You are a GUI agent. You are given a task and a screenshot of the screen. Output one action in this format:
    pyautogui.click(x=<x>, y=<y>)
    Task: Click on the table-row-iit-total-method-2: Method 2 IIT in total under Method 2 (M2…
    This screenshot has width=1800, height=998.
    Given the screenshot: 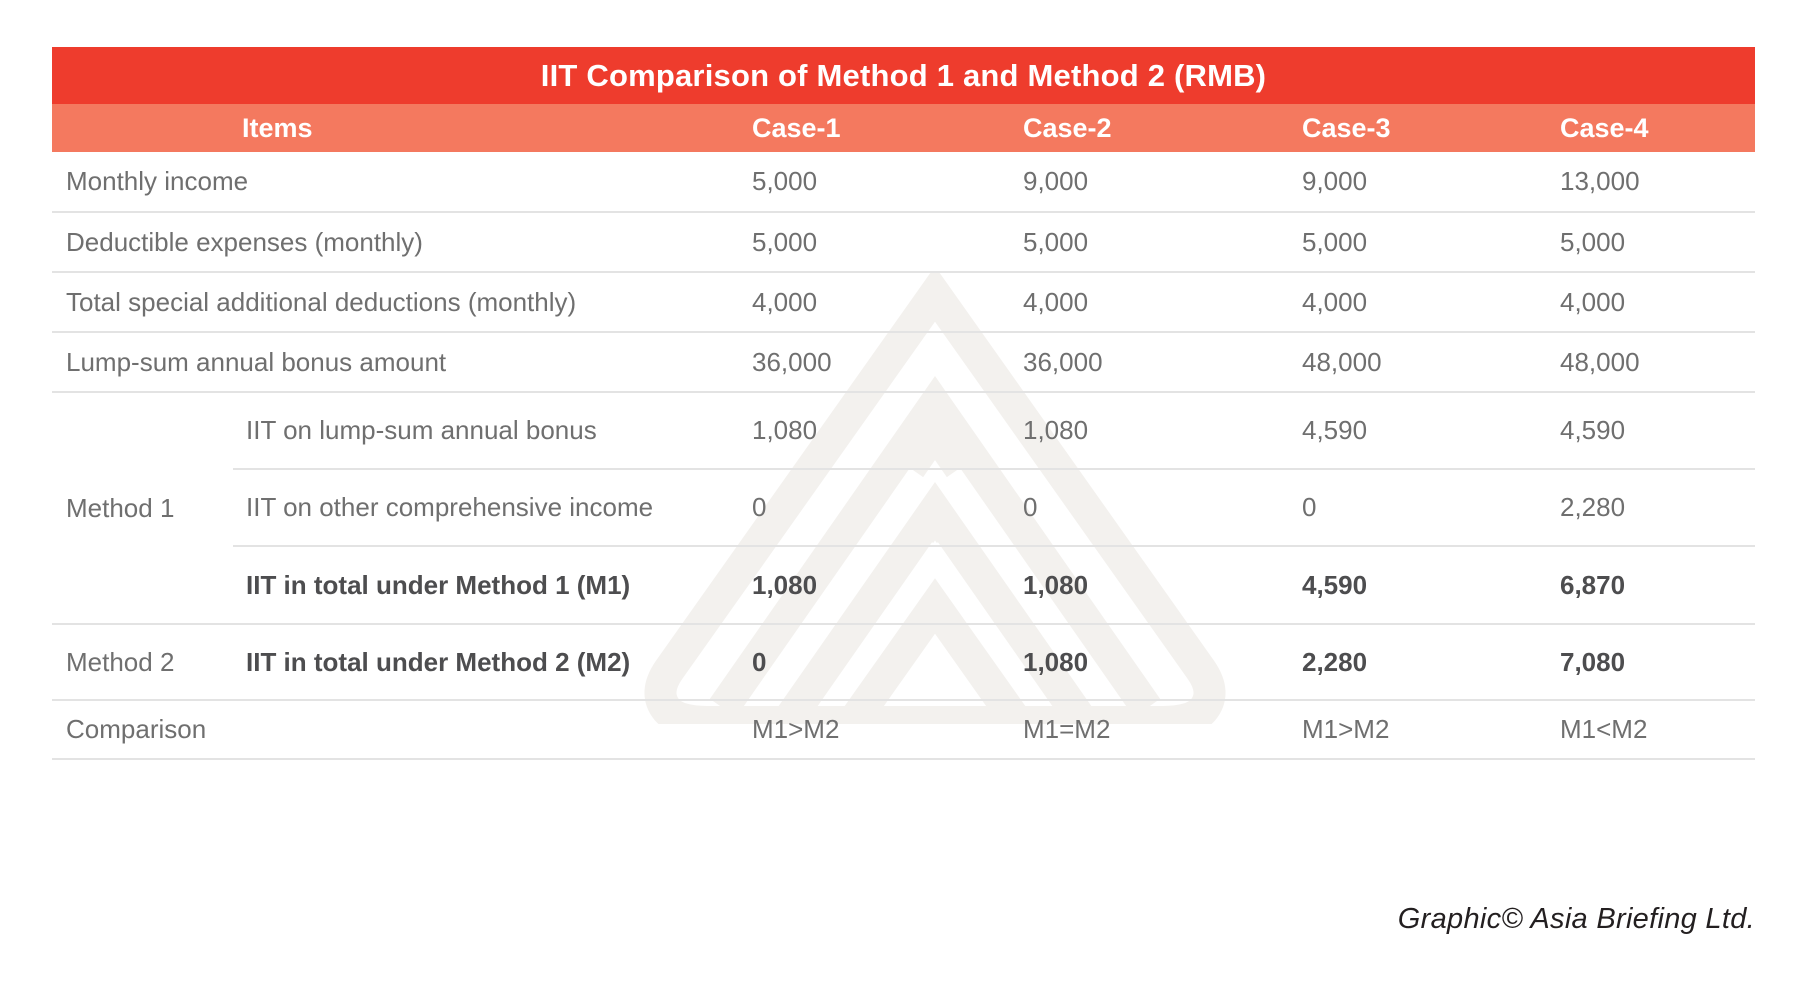 What is the action you would take?
    pyautogui.click(x=903, y=663)
    